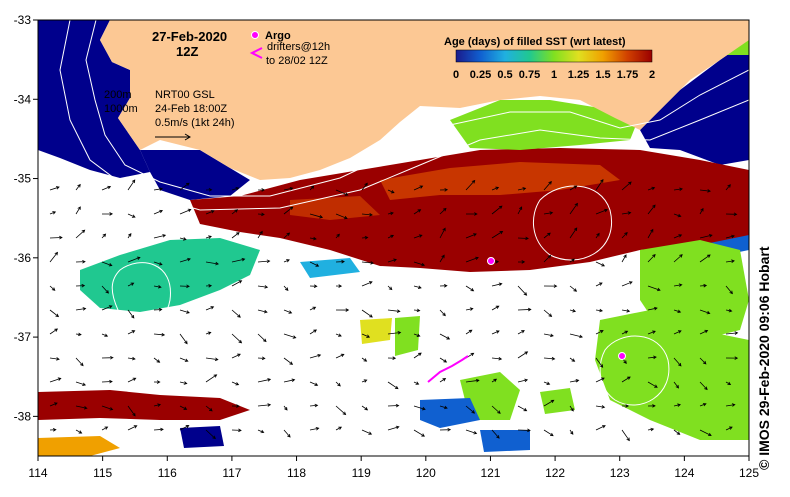 The image size is (790, 497). I want to click on title-date: 27-Feb-2020, so click(189, 36).